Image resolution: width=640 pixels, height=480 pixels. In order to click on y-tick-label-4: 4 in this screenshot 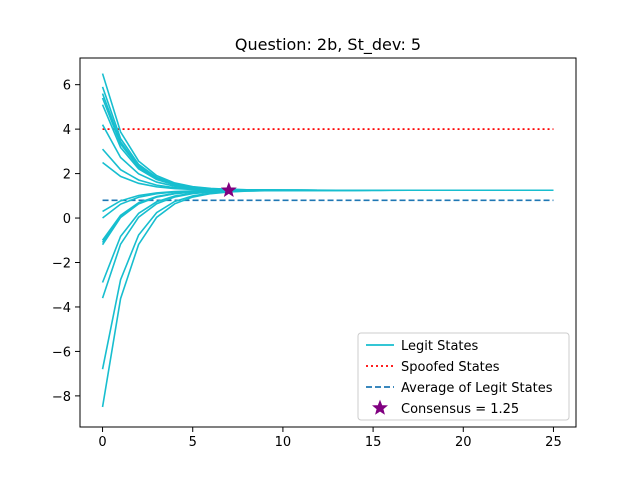, I will do `click(67, 130)`.